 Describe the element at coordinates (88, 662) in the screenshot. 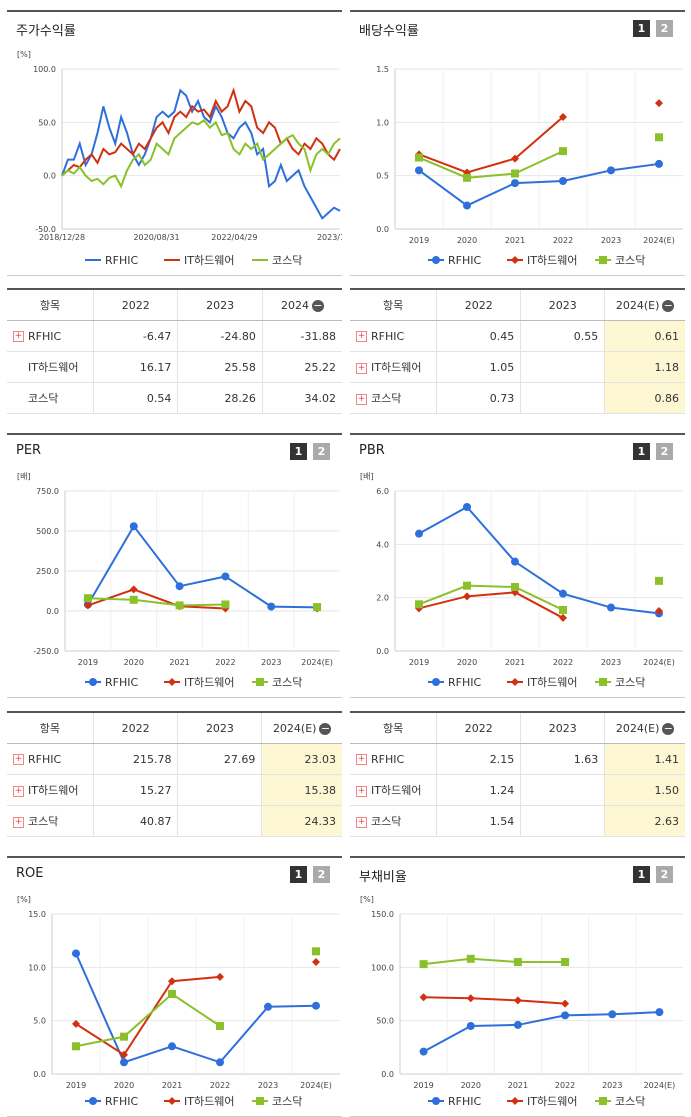

I see `x-tick-label: 2019` at that location.